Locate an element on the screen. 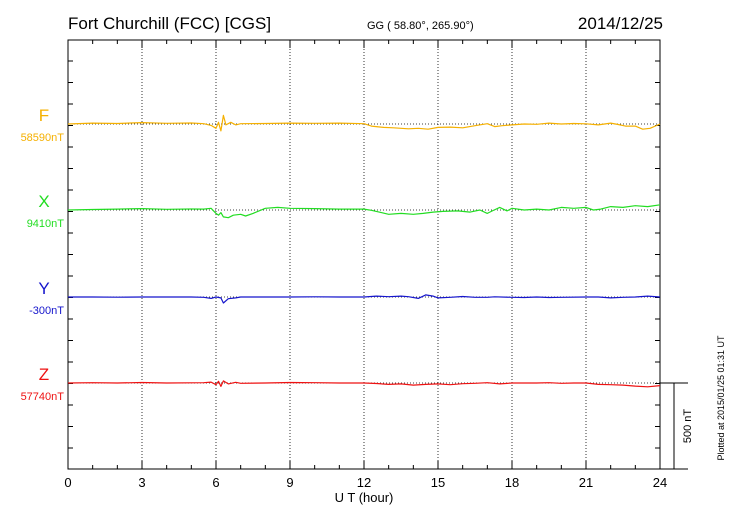 Image resolution: width=730 pixels, height=520 pixels. x-tick-label: 15 is located at coordinates (438, 482).